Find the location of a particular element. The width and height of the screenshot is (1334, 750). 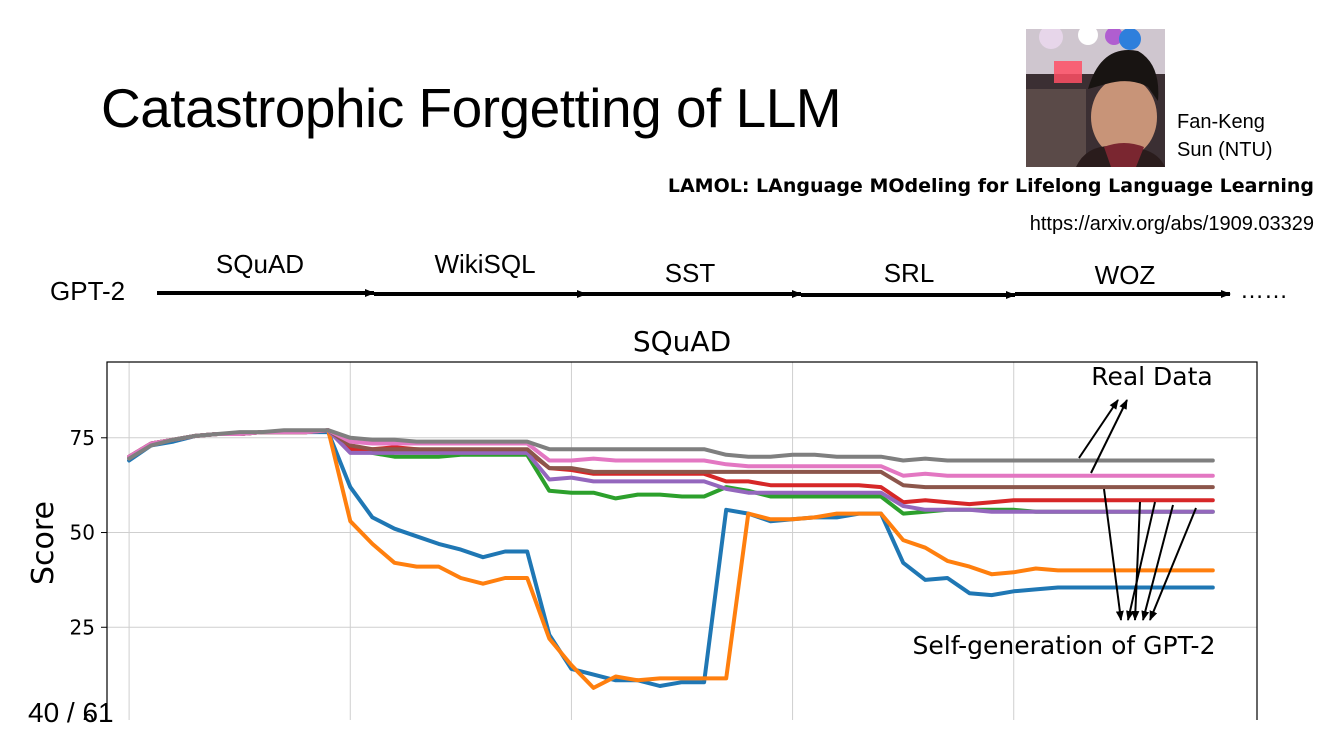

pipeline-stage-label: SQuAD is located at coordinates (260, 264).